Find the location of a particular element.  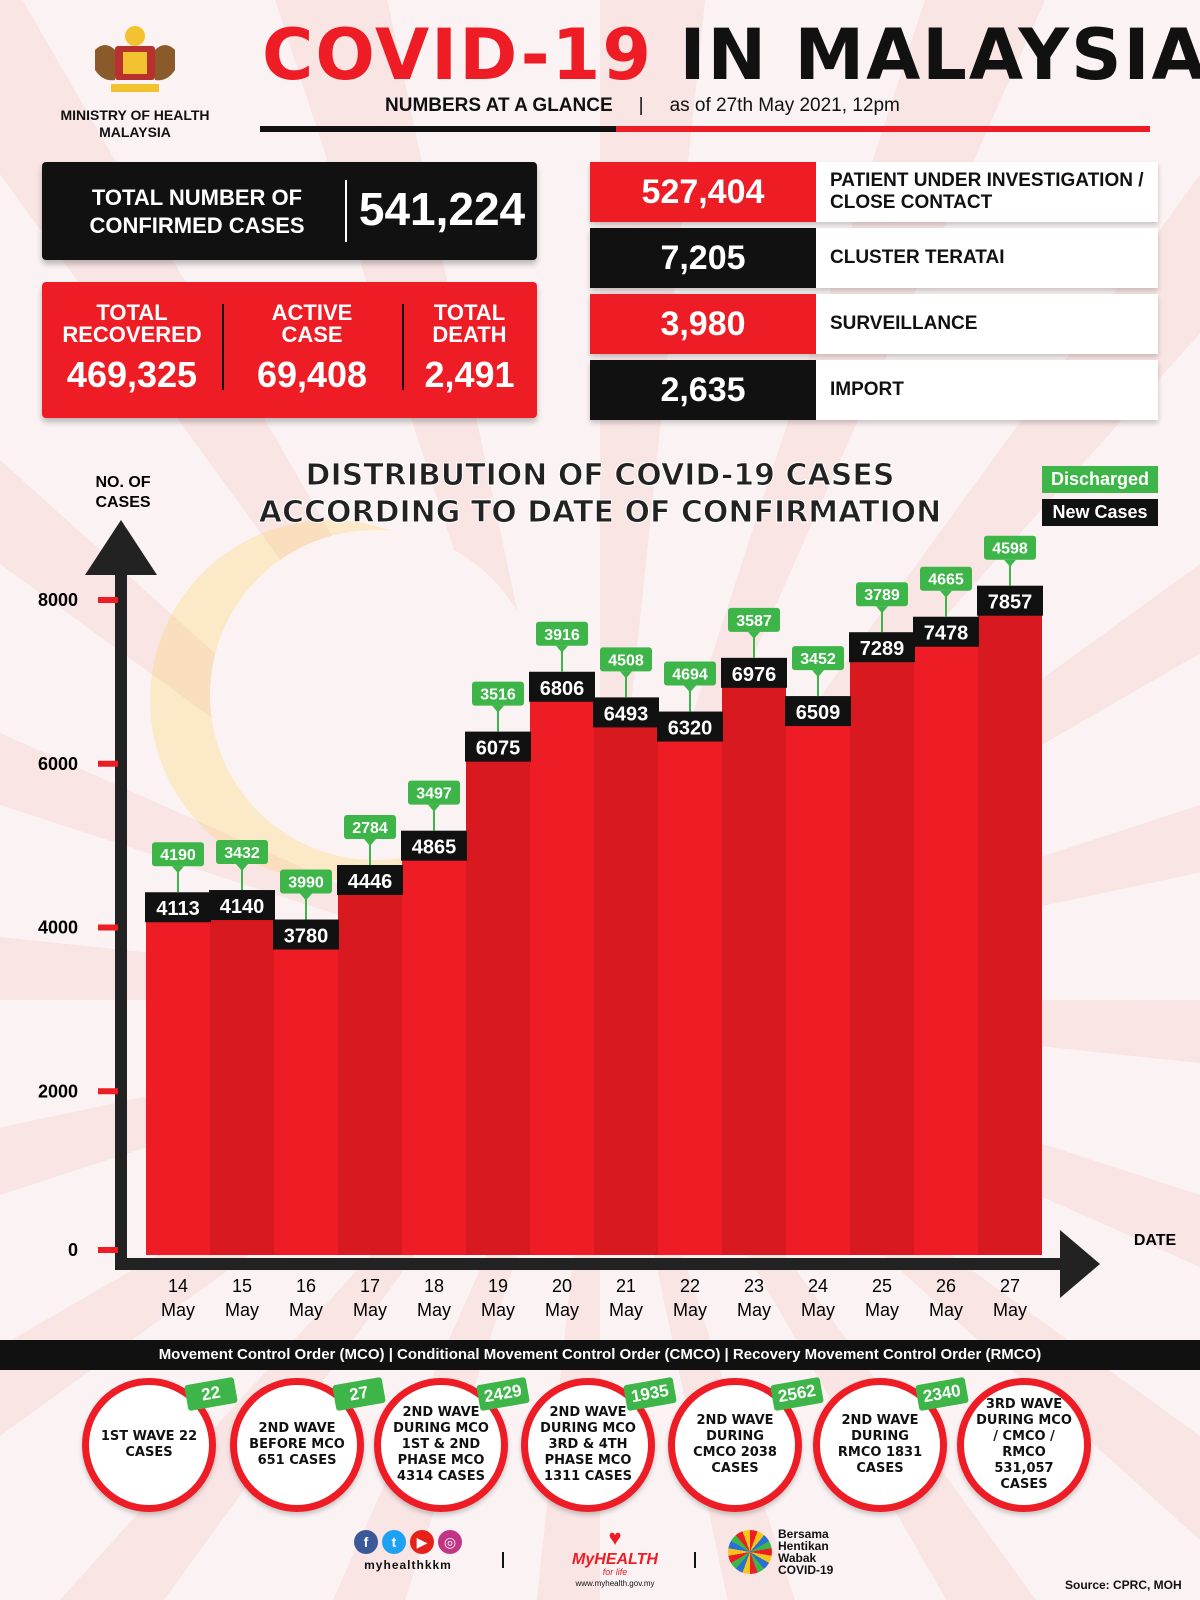

new-cases-label: 3780 is located at coordinates (306, 937).